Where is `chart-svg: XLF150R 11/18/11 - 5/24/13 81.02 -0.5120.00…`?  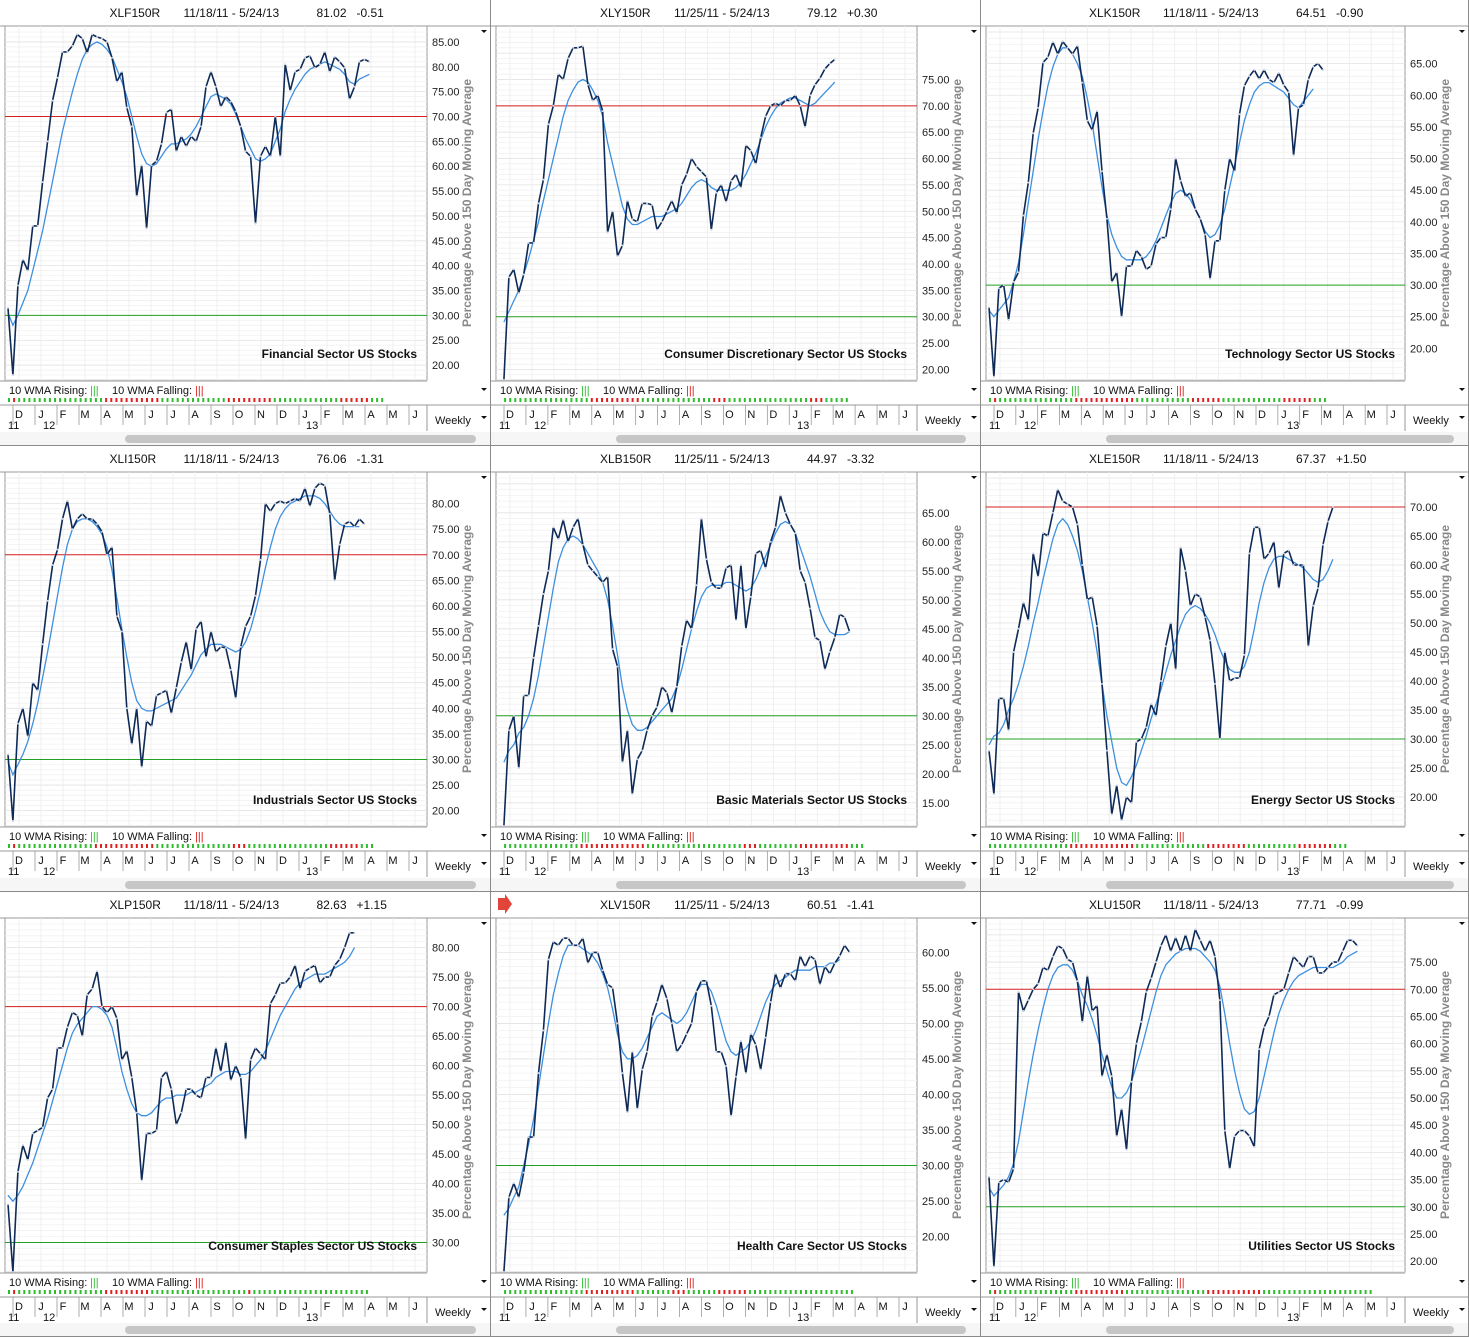 chart-svg: XLF150R 11/18/11 - 5/24/13 81.02 -0.5120.00… is located at coordinates (245, 225).